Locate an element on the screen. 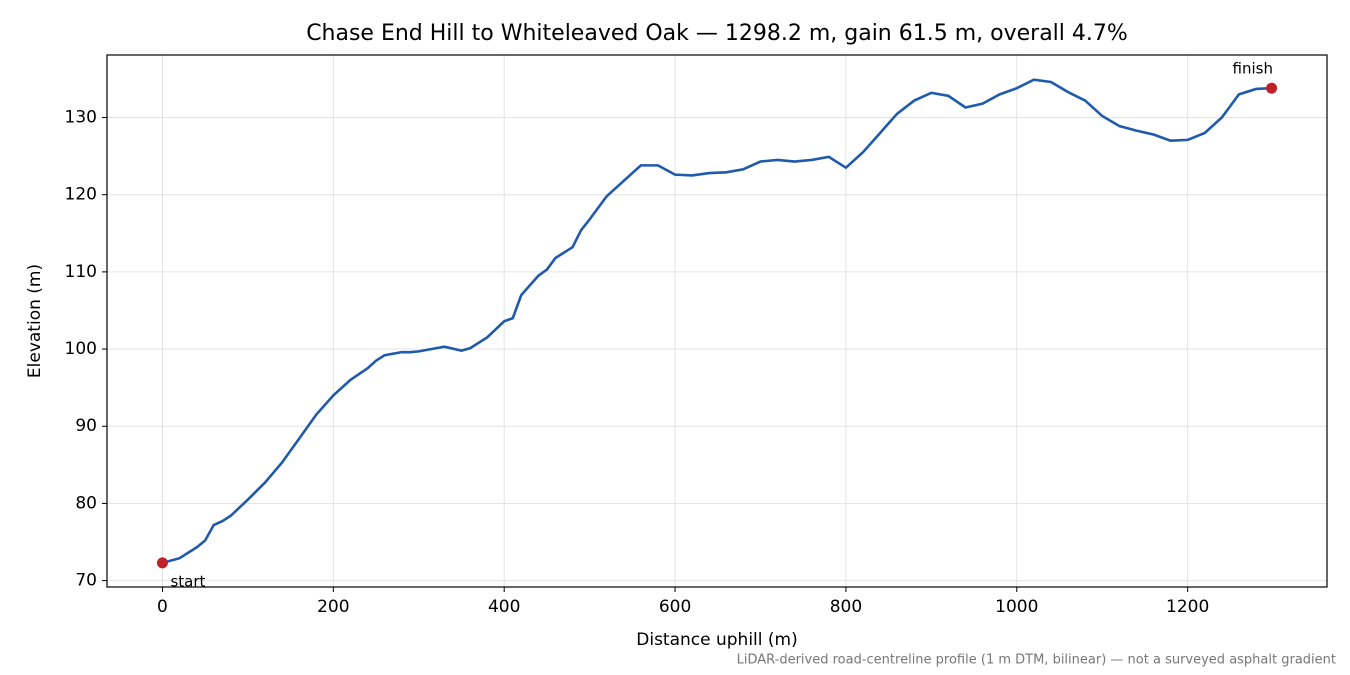 The width and height of the screenshot is (1350, 675). start-label: start is located at coordinates (187, 581).